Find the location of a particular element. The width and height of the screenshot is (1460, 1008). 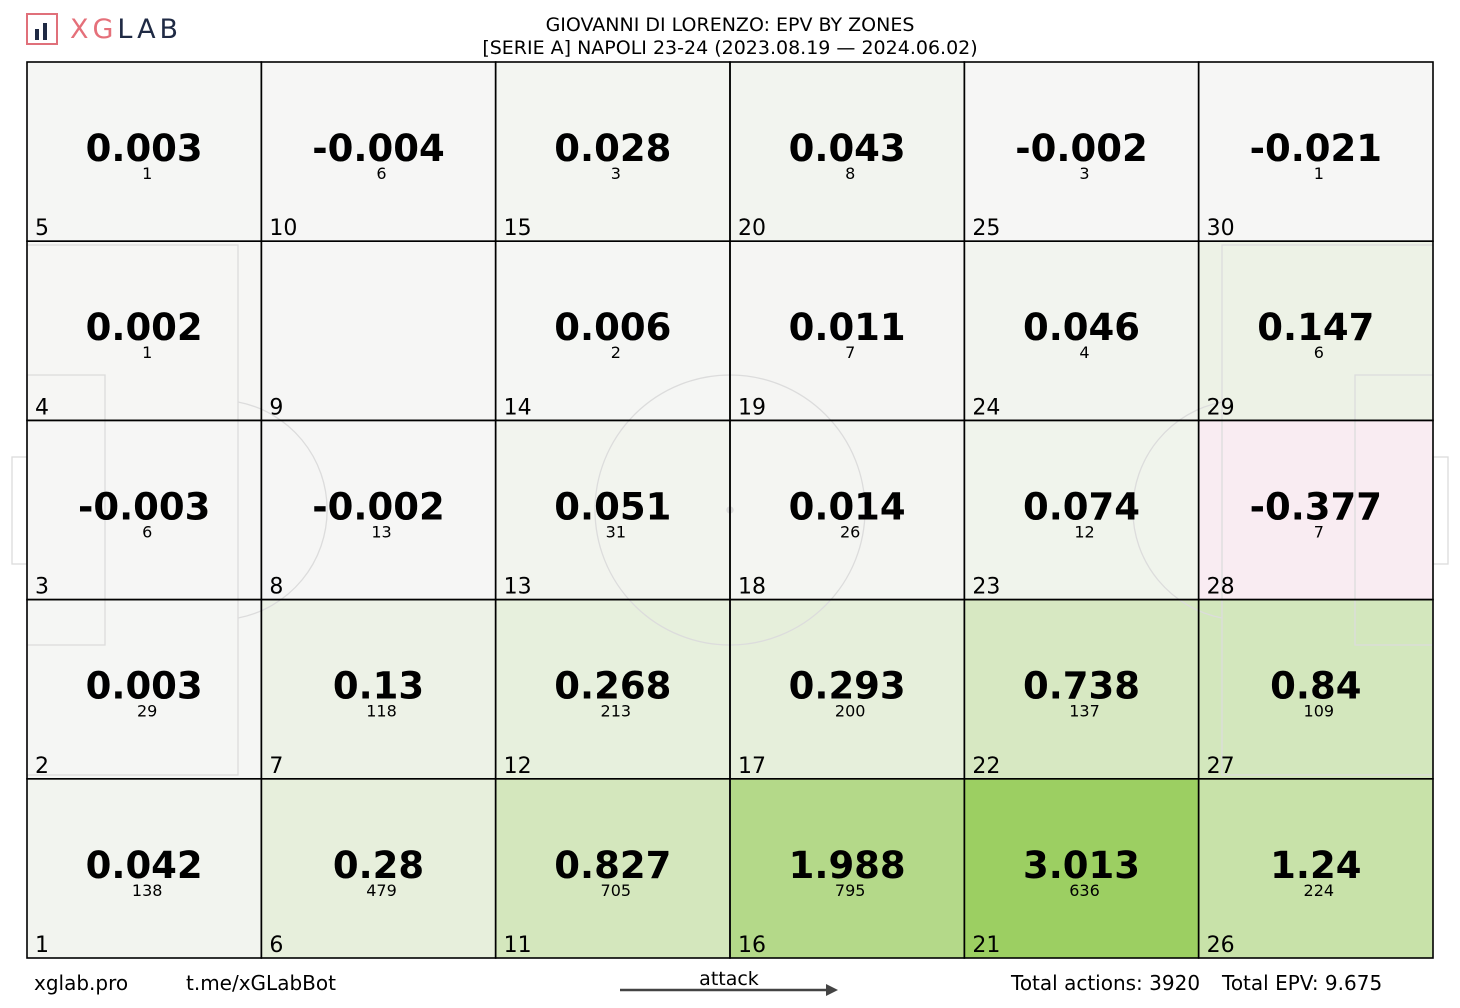

site-link: xglab.pro is located at coordinates (81, 983).